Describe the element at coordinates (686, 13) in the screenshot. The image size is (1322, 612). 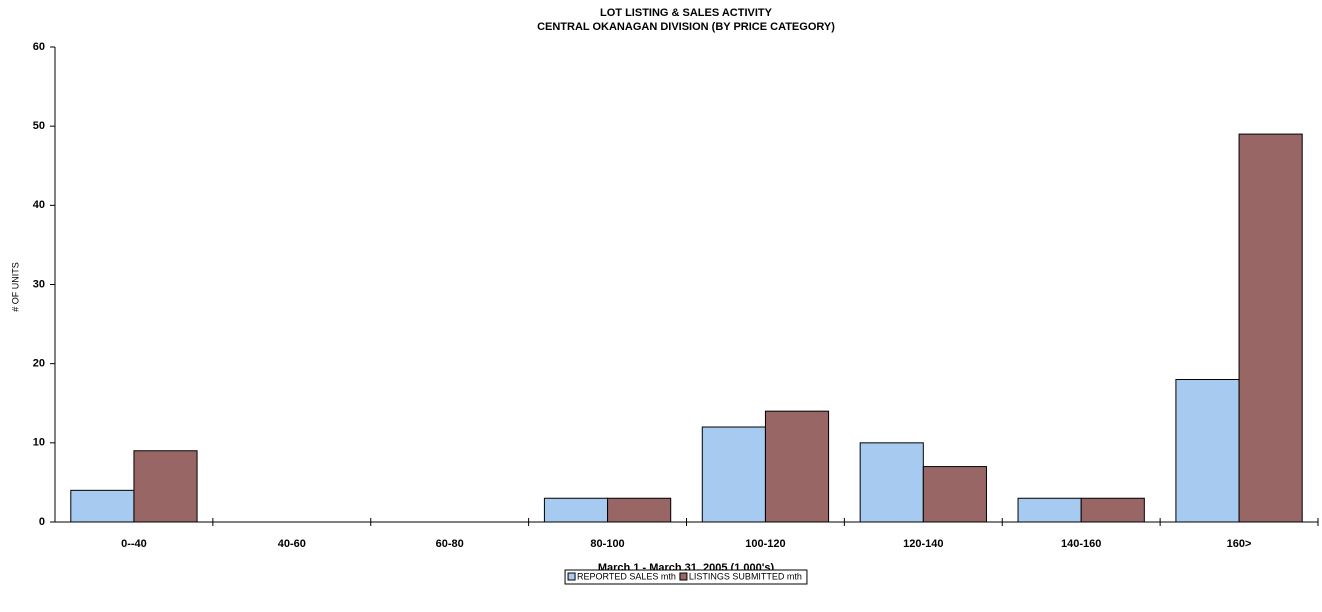
I see `chart-title: LOT LISTING & SALES ACTIVITY` at that location.